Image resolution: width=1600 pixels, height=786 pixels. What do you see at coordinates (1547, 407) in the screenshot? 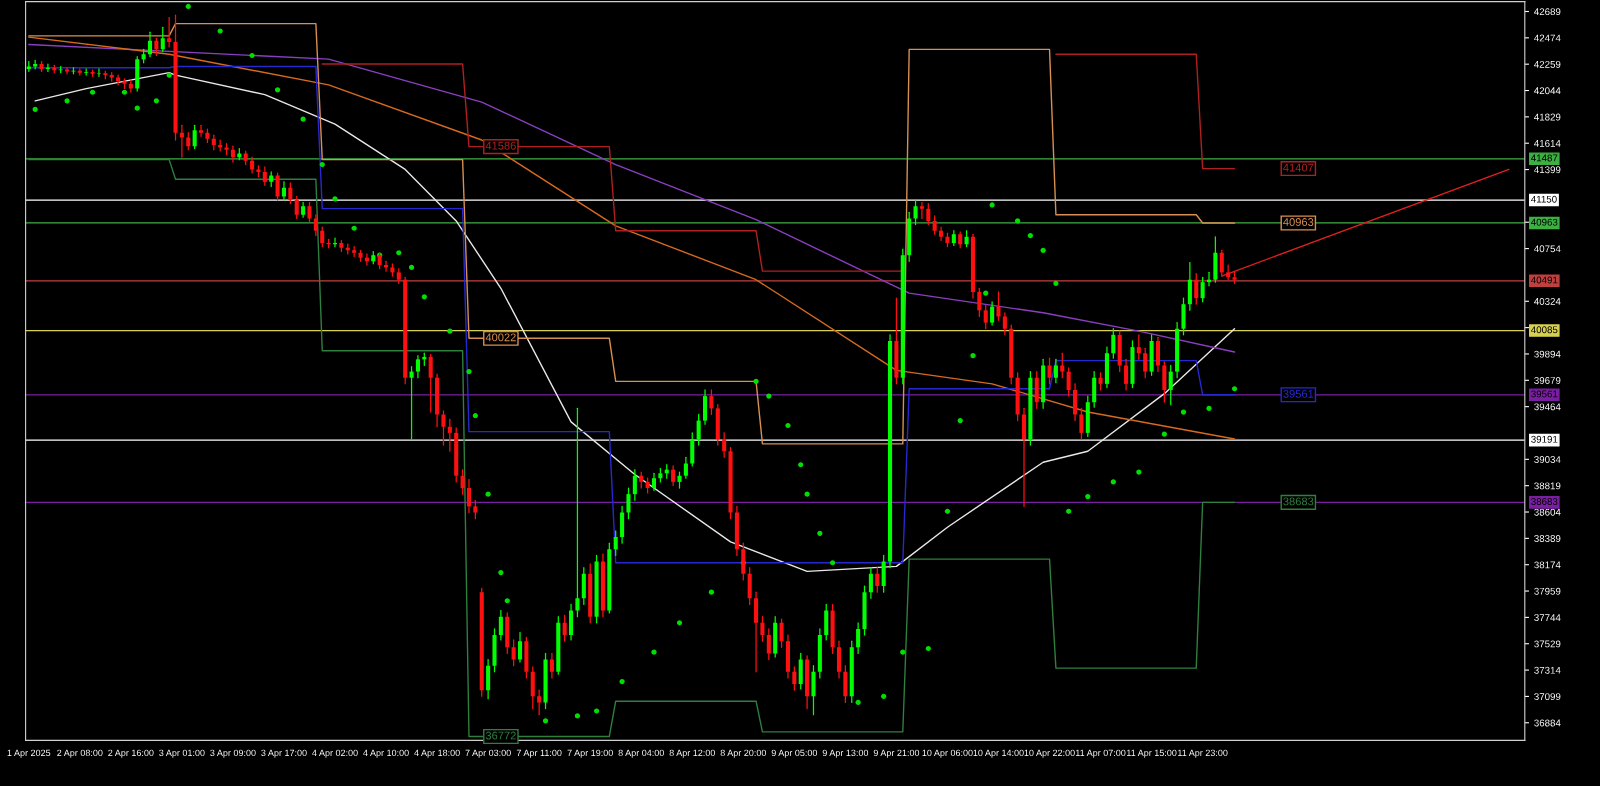
I see `y-tick-label: 39464` at bounding box center [1547, 407].